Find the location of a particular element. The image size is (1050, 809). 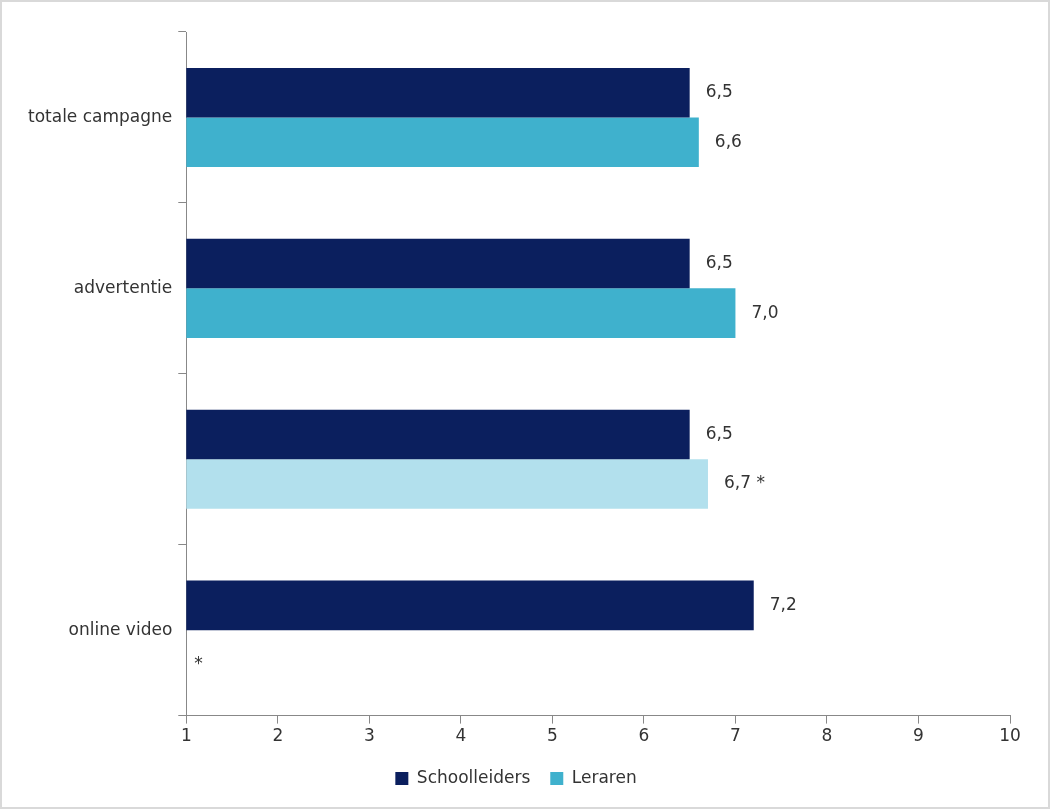

x-tick-label: 4 is located at coordinates (461, 735).